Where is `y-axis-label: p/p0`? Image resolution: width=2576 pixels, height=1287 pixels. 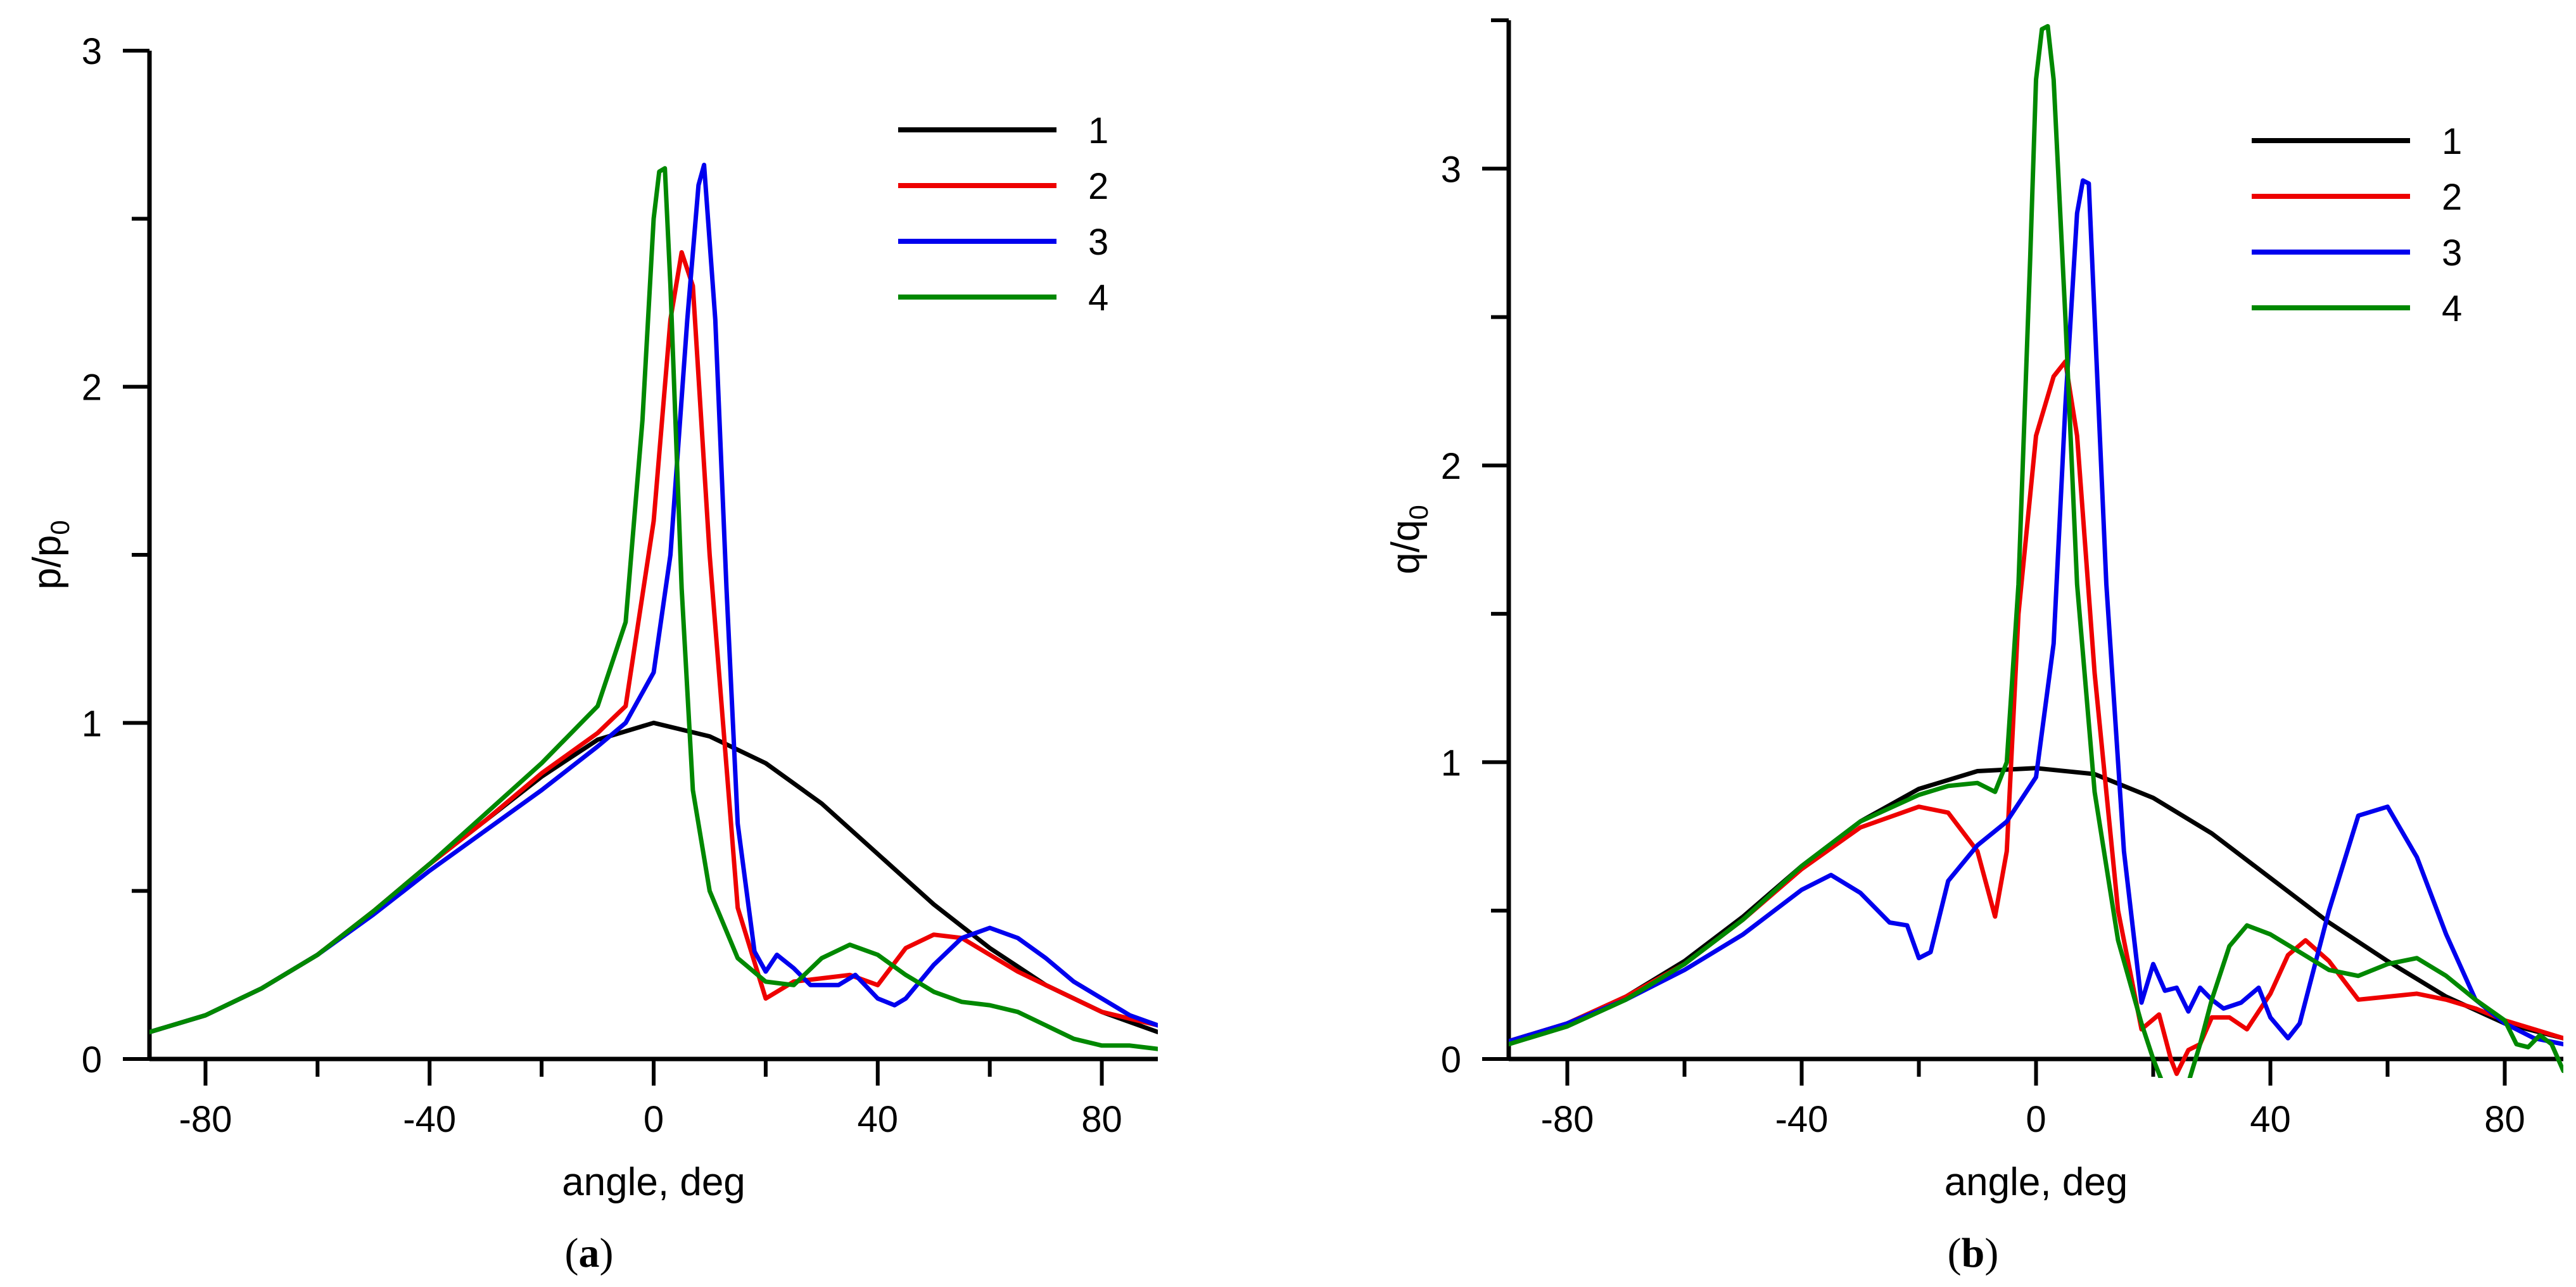
y-axis-label: p/p0 is located at coordinates (50, 555).